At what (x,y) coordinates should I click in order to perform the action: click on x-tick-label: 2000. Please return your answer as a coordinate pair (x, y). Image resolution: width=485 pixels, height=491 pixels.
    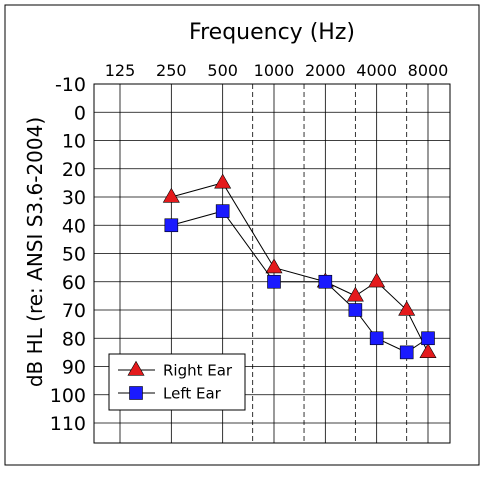
    Looking at the image, I should click on (325, 70).